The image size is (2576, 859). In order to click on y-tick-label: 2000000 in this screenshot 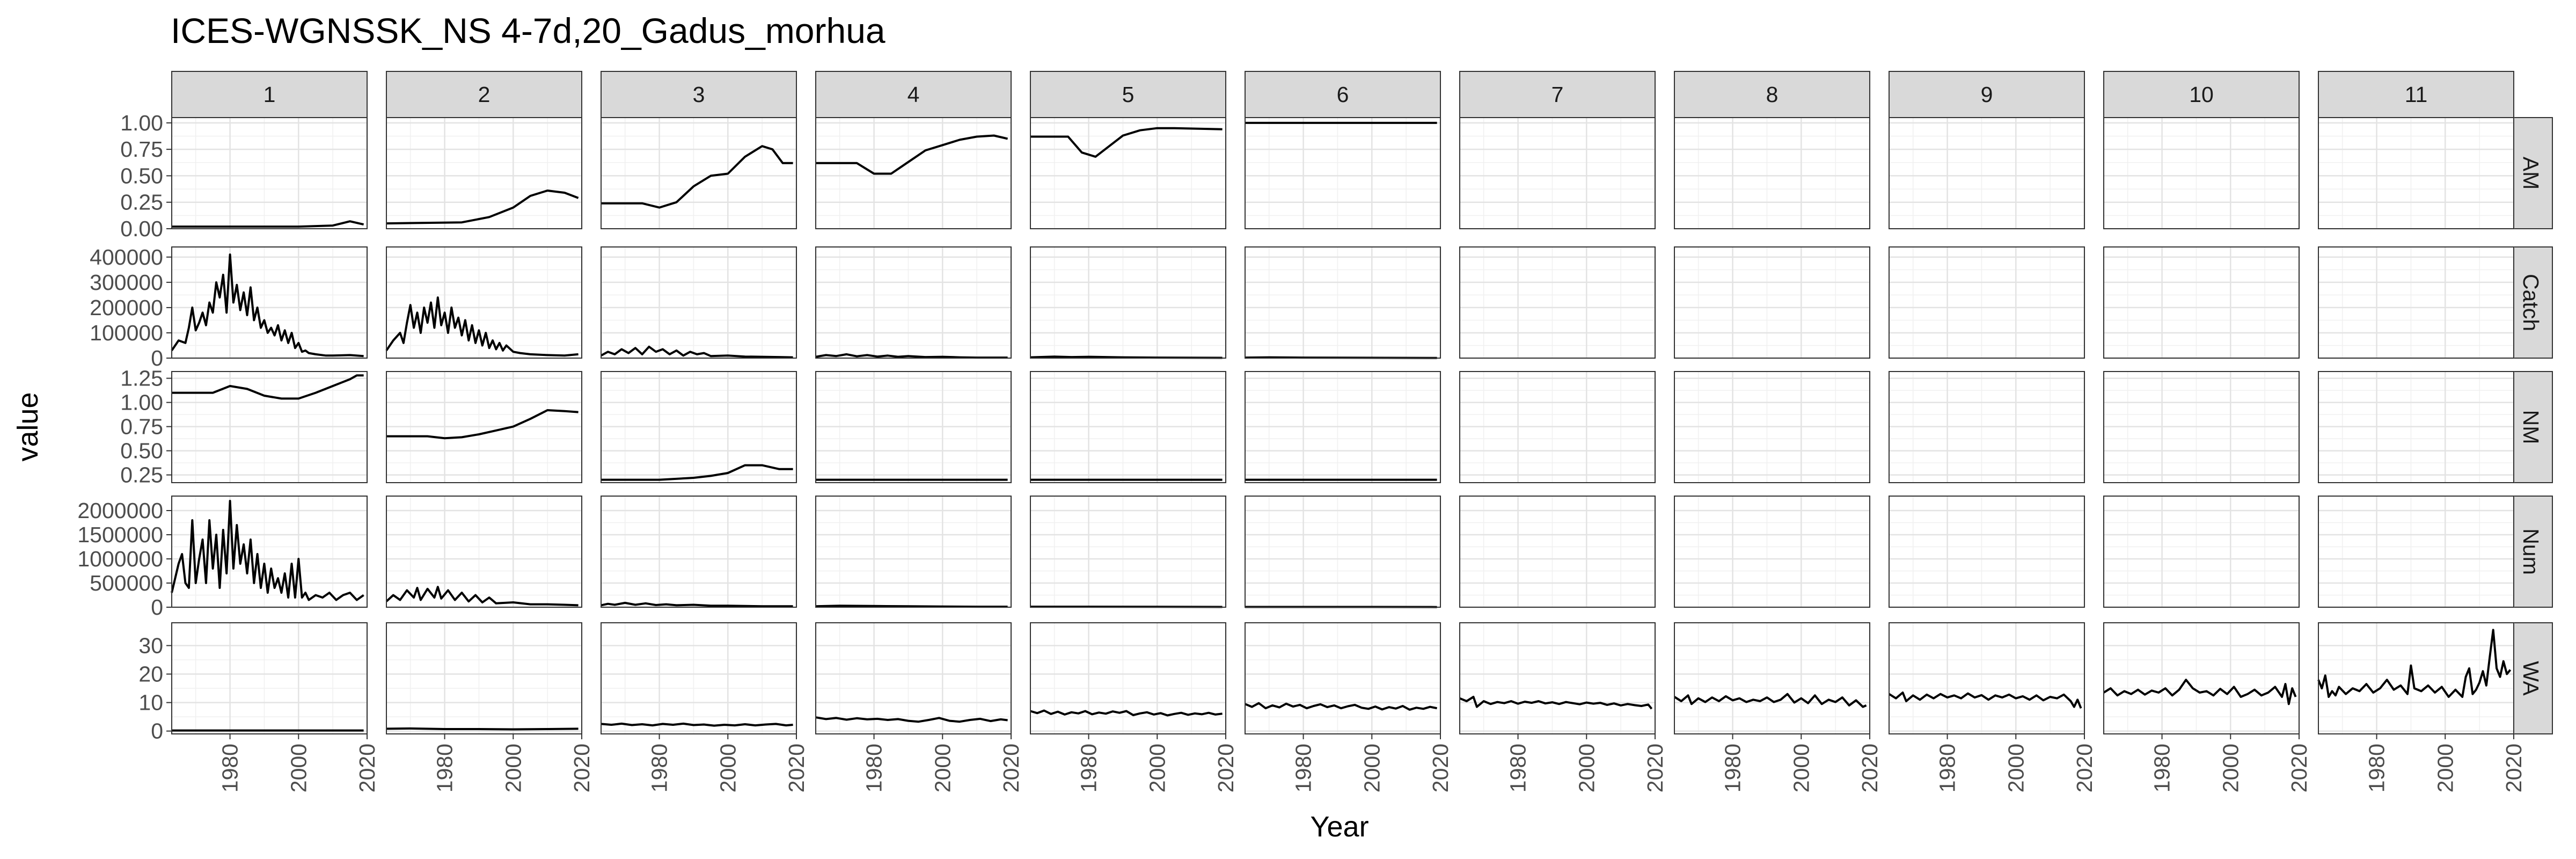, I will do `click(120, 510)`.